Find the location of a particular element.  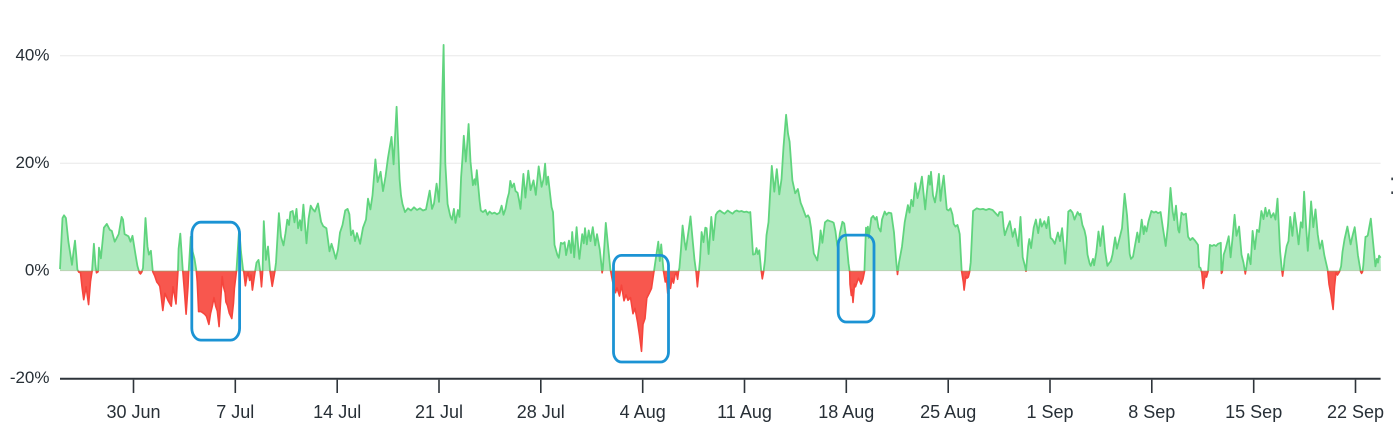

svg-text: 14 Jul is located at coordinates (337, 412).